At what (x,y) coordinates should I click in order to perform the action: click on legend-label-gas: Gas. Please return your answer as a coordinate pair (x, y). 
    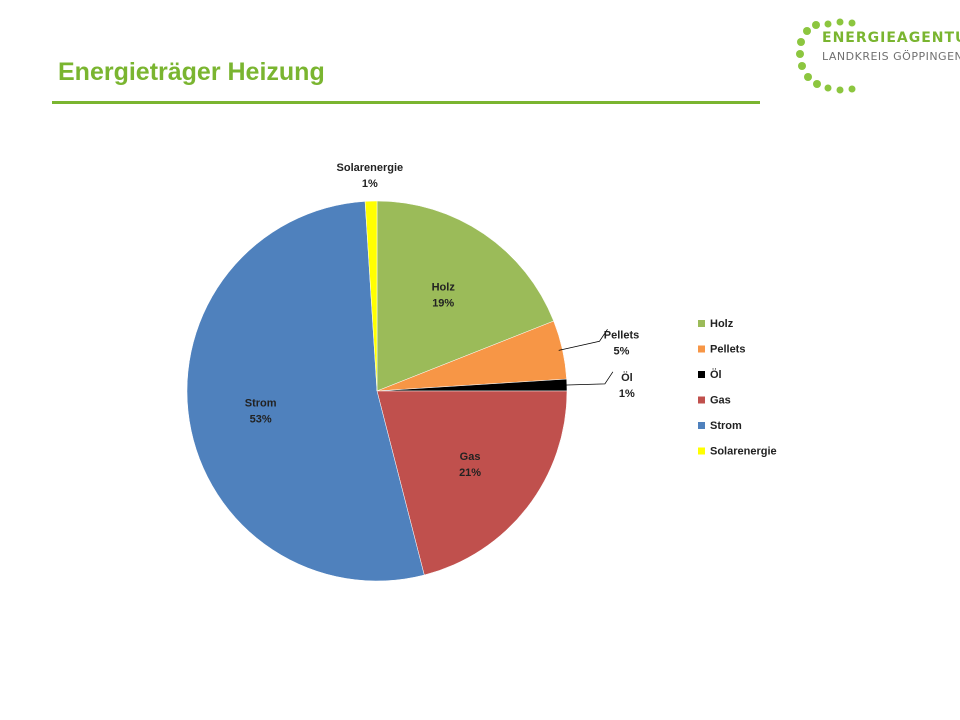
    Looking at the image, I should click on (720, 401).